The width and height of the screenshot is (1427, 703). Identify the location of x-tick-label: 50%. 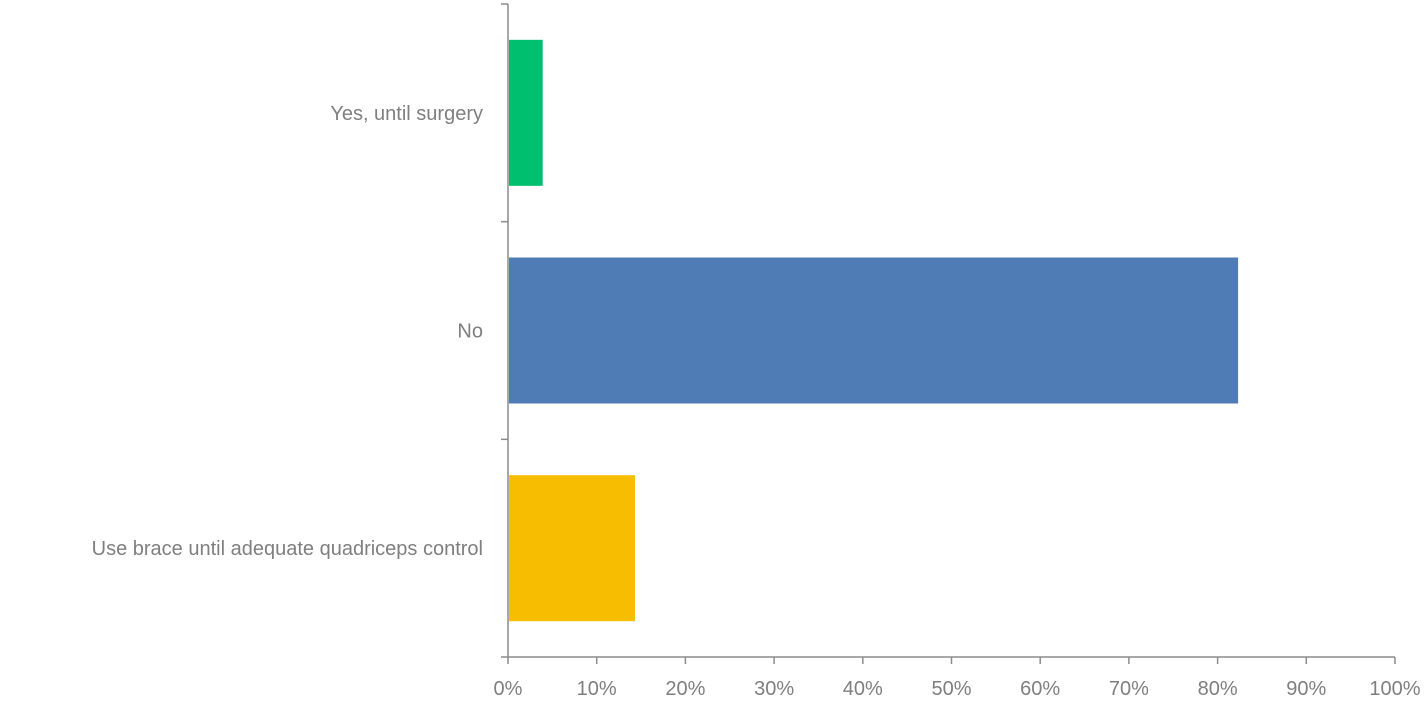
(951, 689).